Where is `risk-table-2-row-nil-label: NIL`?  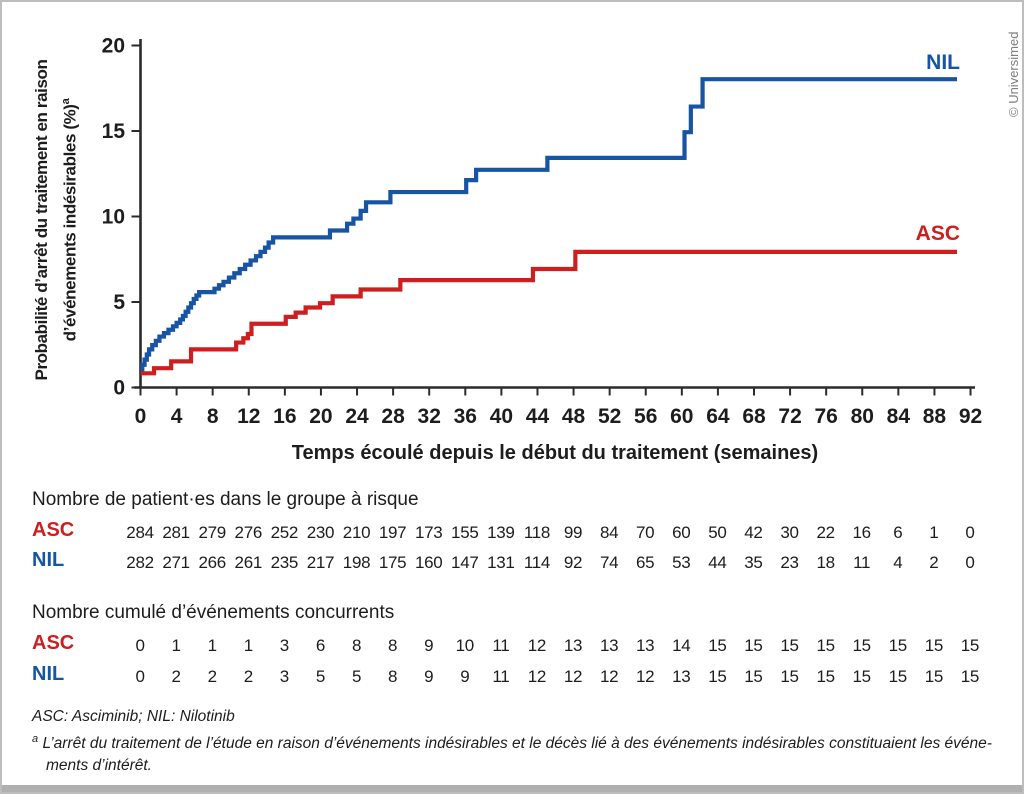 risk-table-2-row-nil-label: NIL is located at coordinates (48, 674).